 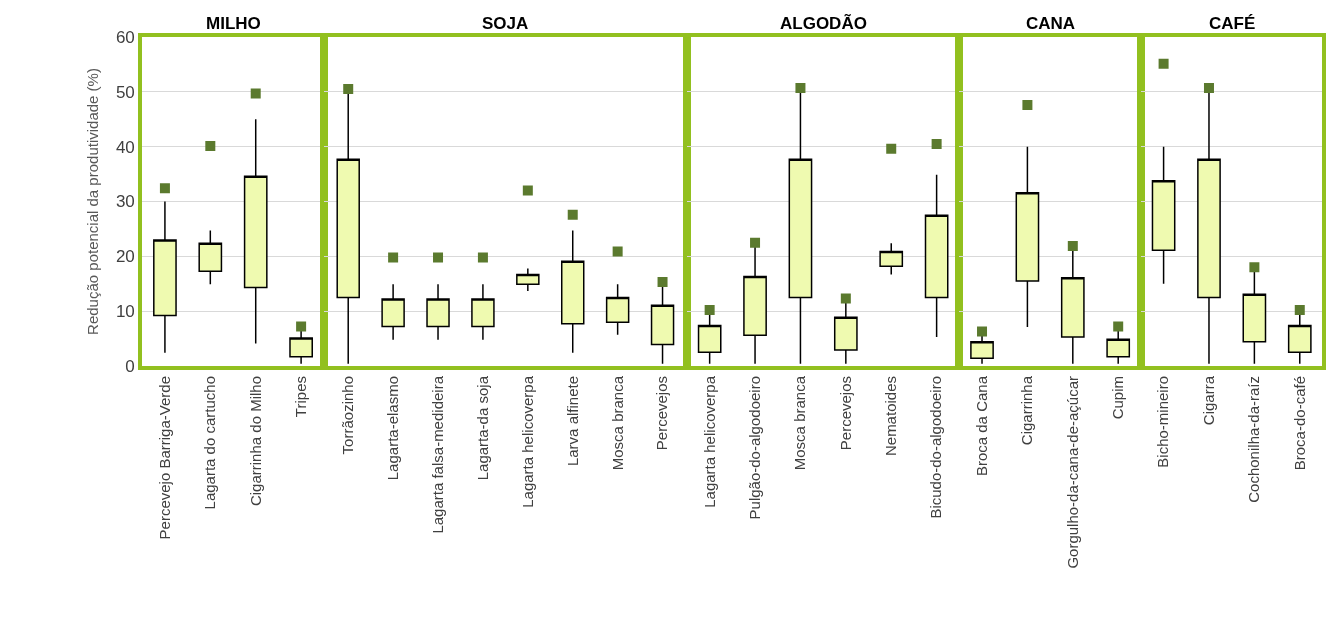 I want to click on y-tick-label: 10, so click(x=125, y=312).